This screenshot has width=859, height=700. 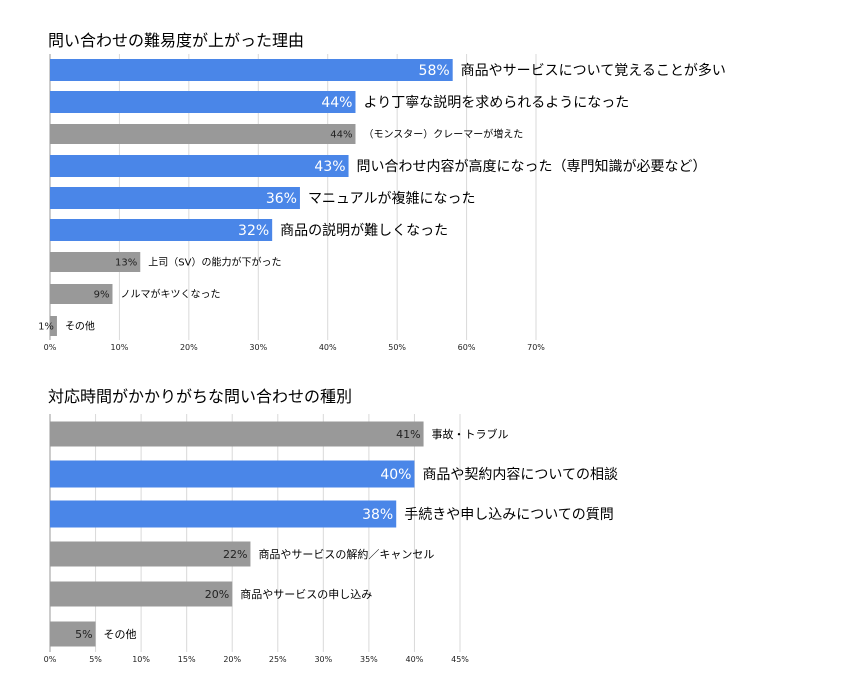 What do you see at coordinates (126, 263) in the screenshot?
I see `value-label: 13%` at bounding box center [126, 263].